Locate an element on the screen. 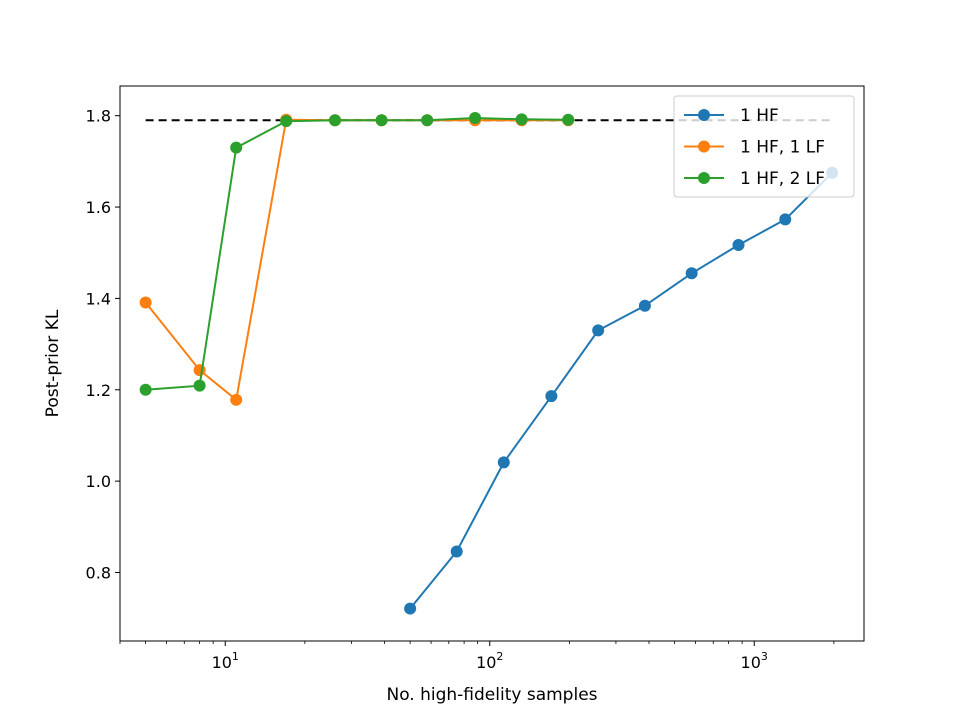  legend: 1 HF 1 HF, 1 LF 1 HF, 2 LF is located at coordinates (764, 146).